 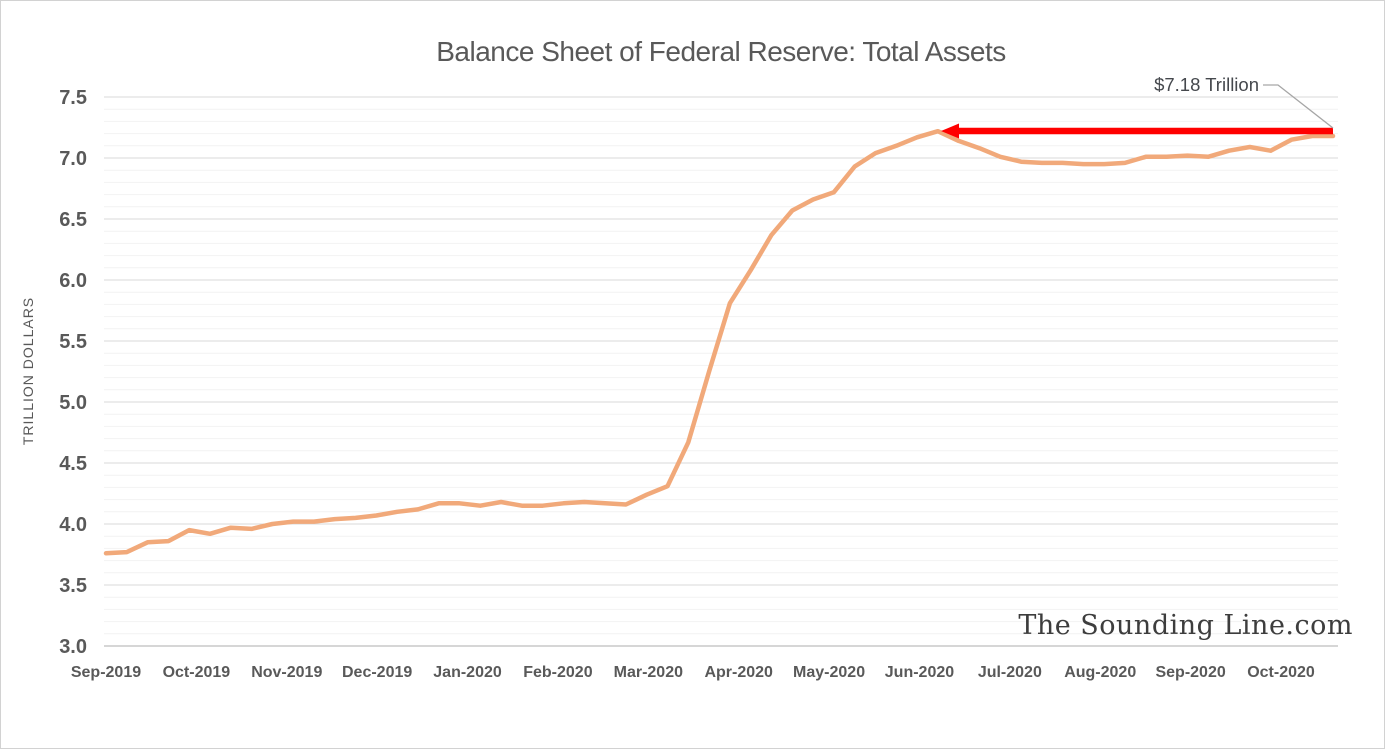 I want to click on x-tick-label: Jul-2020, so click(x=1010, y=672).